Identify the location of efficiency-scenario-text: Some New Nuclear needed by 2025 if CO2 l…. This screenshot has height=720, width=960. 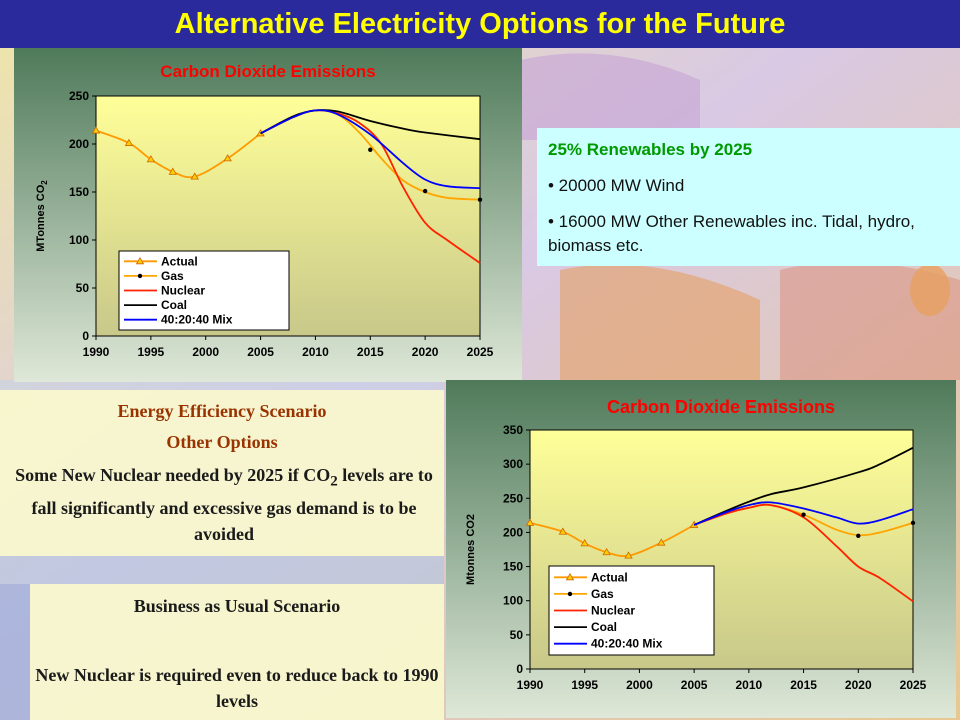
(224, 504).